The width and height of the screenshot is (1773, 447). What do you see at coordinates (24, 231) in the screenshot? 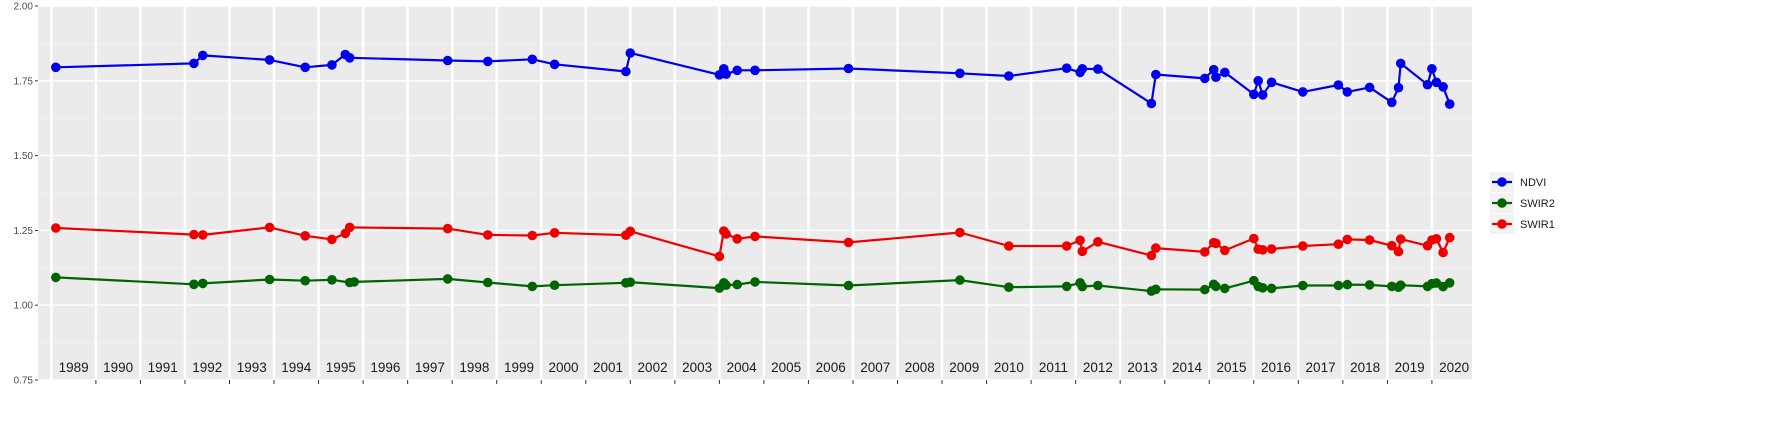
I see `y-tick-label: 1.25` at bounding box center [24, 231].